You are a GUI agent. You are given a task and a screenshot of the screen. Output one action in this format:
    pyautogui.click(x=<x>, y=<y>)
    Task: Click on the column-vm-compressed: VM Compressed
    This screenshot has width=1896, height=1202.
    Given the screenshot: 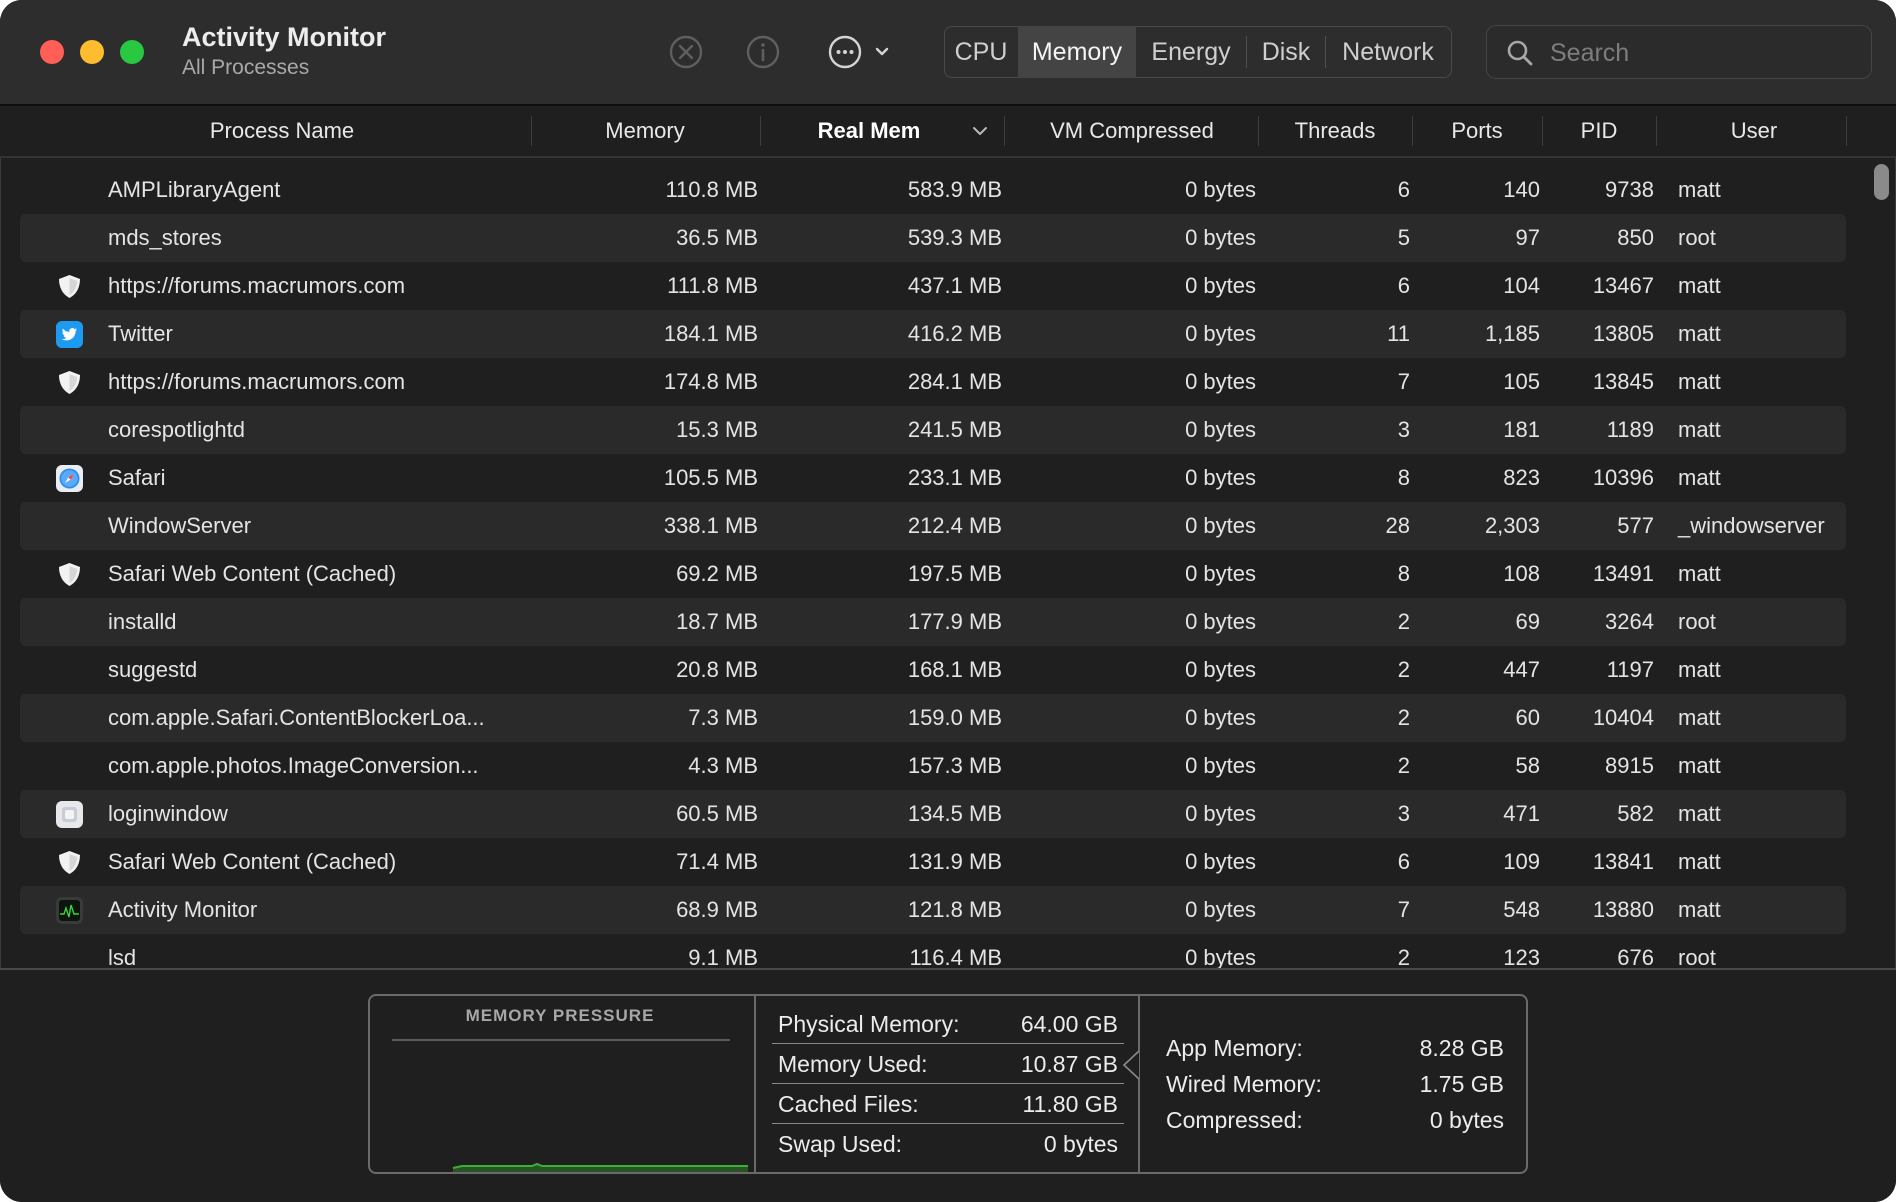 What is the action you would take?
    pyautogui.click(x=1132, y=130)
    